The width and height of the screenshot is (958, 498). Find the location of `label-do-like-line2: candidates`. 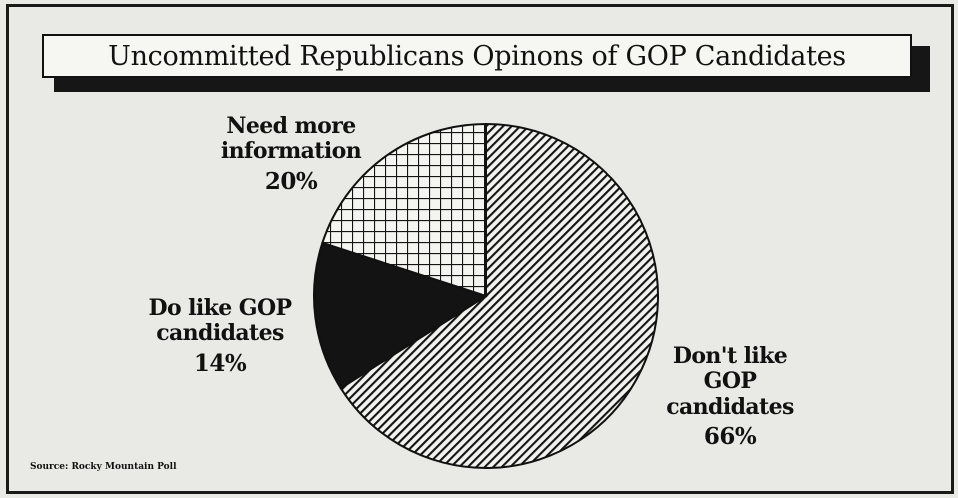

label-do-like-line2: candidates is located at coordinates (220, 333).